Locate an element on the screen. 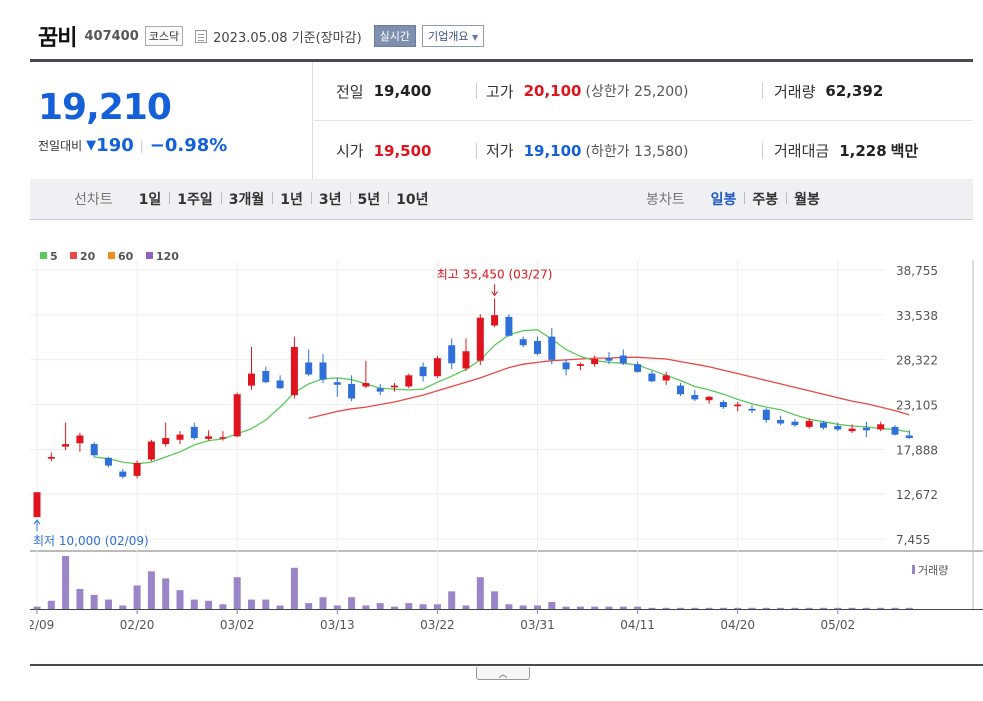 This screenshot has height=701, width=983. stock-name: 꿈비 is located at coordinates (57, 38).